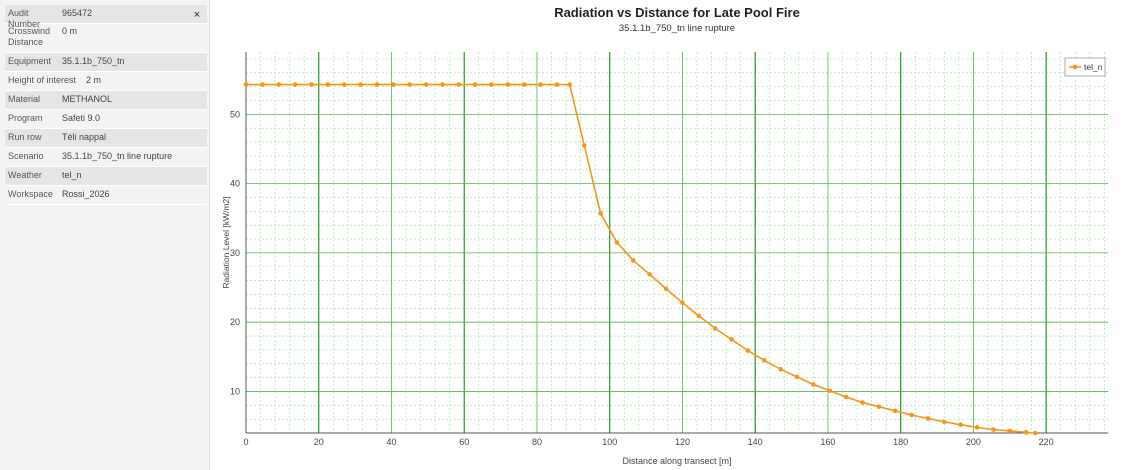  What do you see at coordinates (25, 175) in the screenshot?
I see `property-key: Weather` at bounding box center [25, 175].